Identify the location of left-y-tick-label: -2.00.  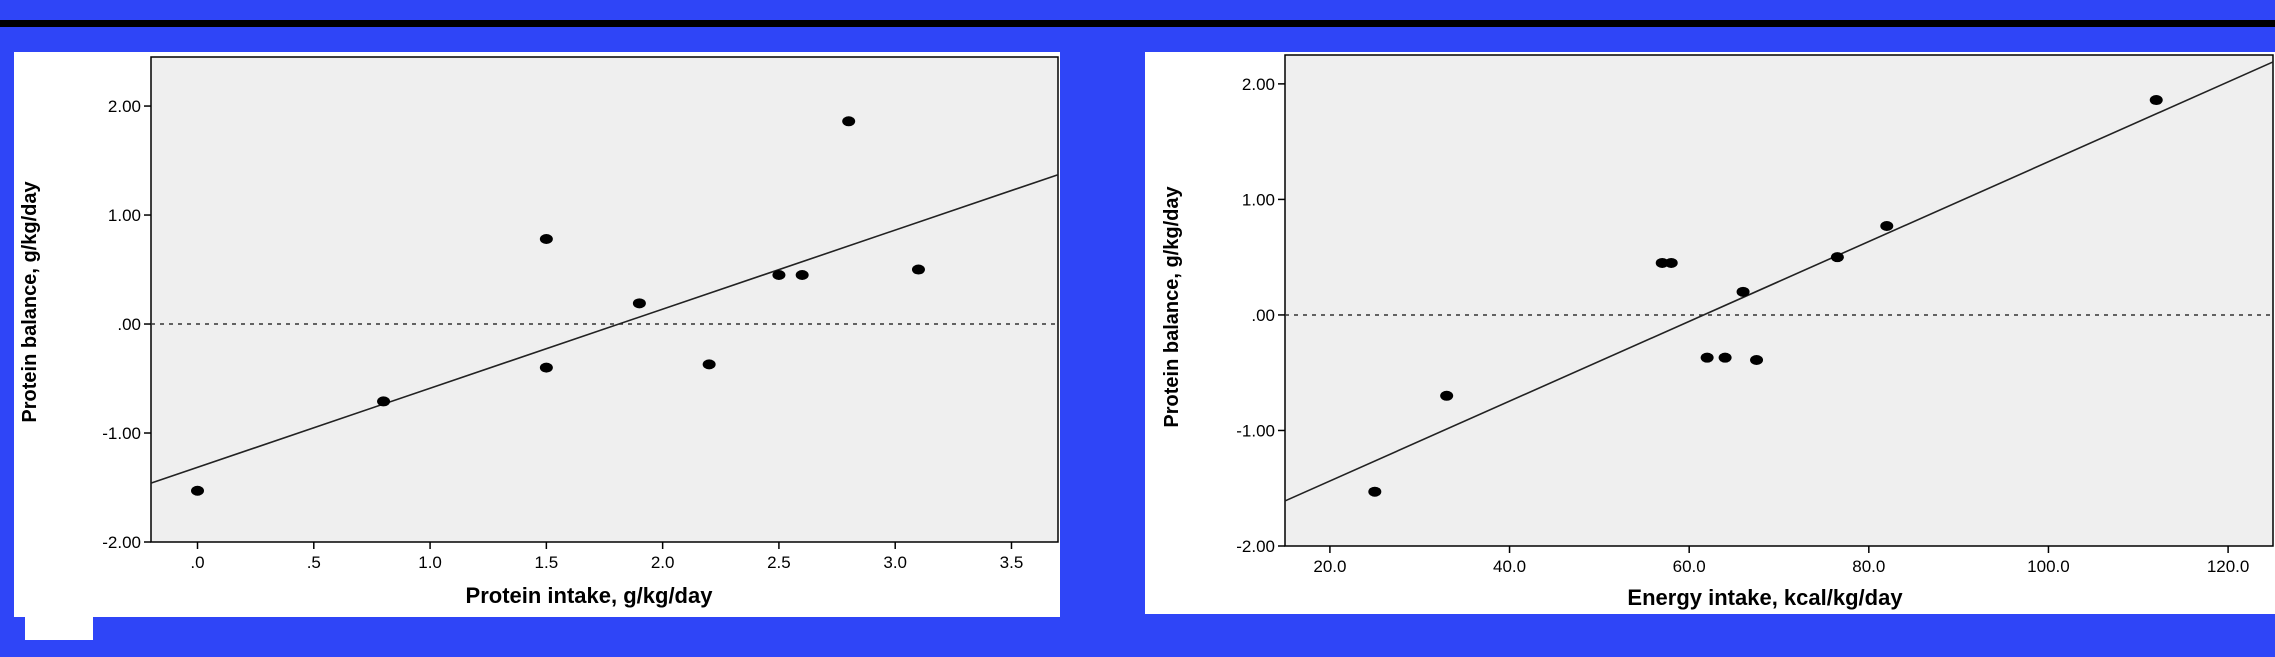
(121, 542).